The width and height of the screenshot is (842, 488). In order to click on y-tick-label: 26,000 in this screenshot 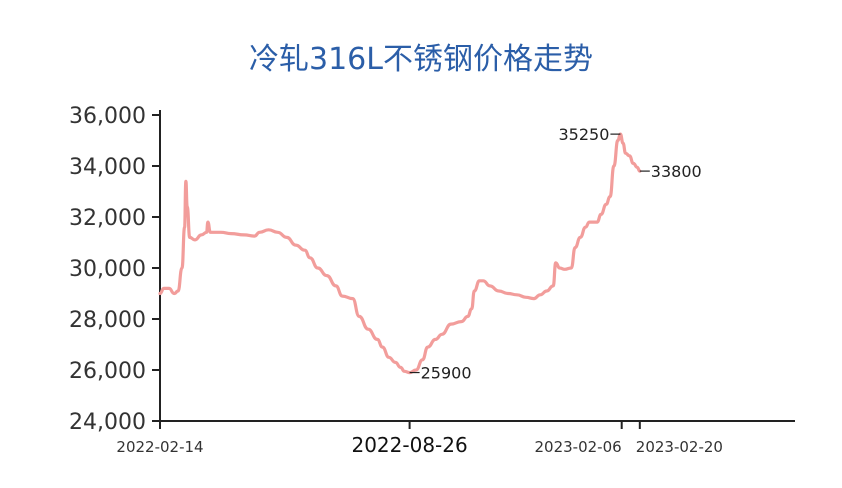, I will do `click(107, 371)`.